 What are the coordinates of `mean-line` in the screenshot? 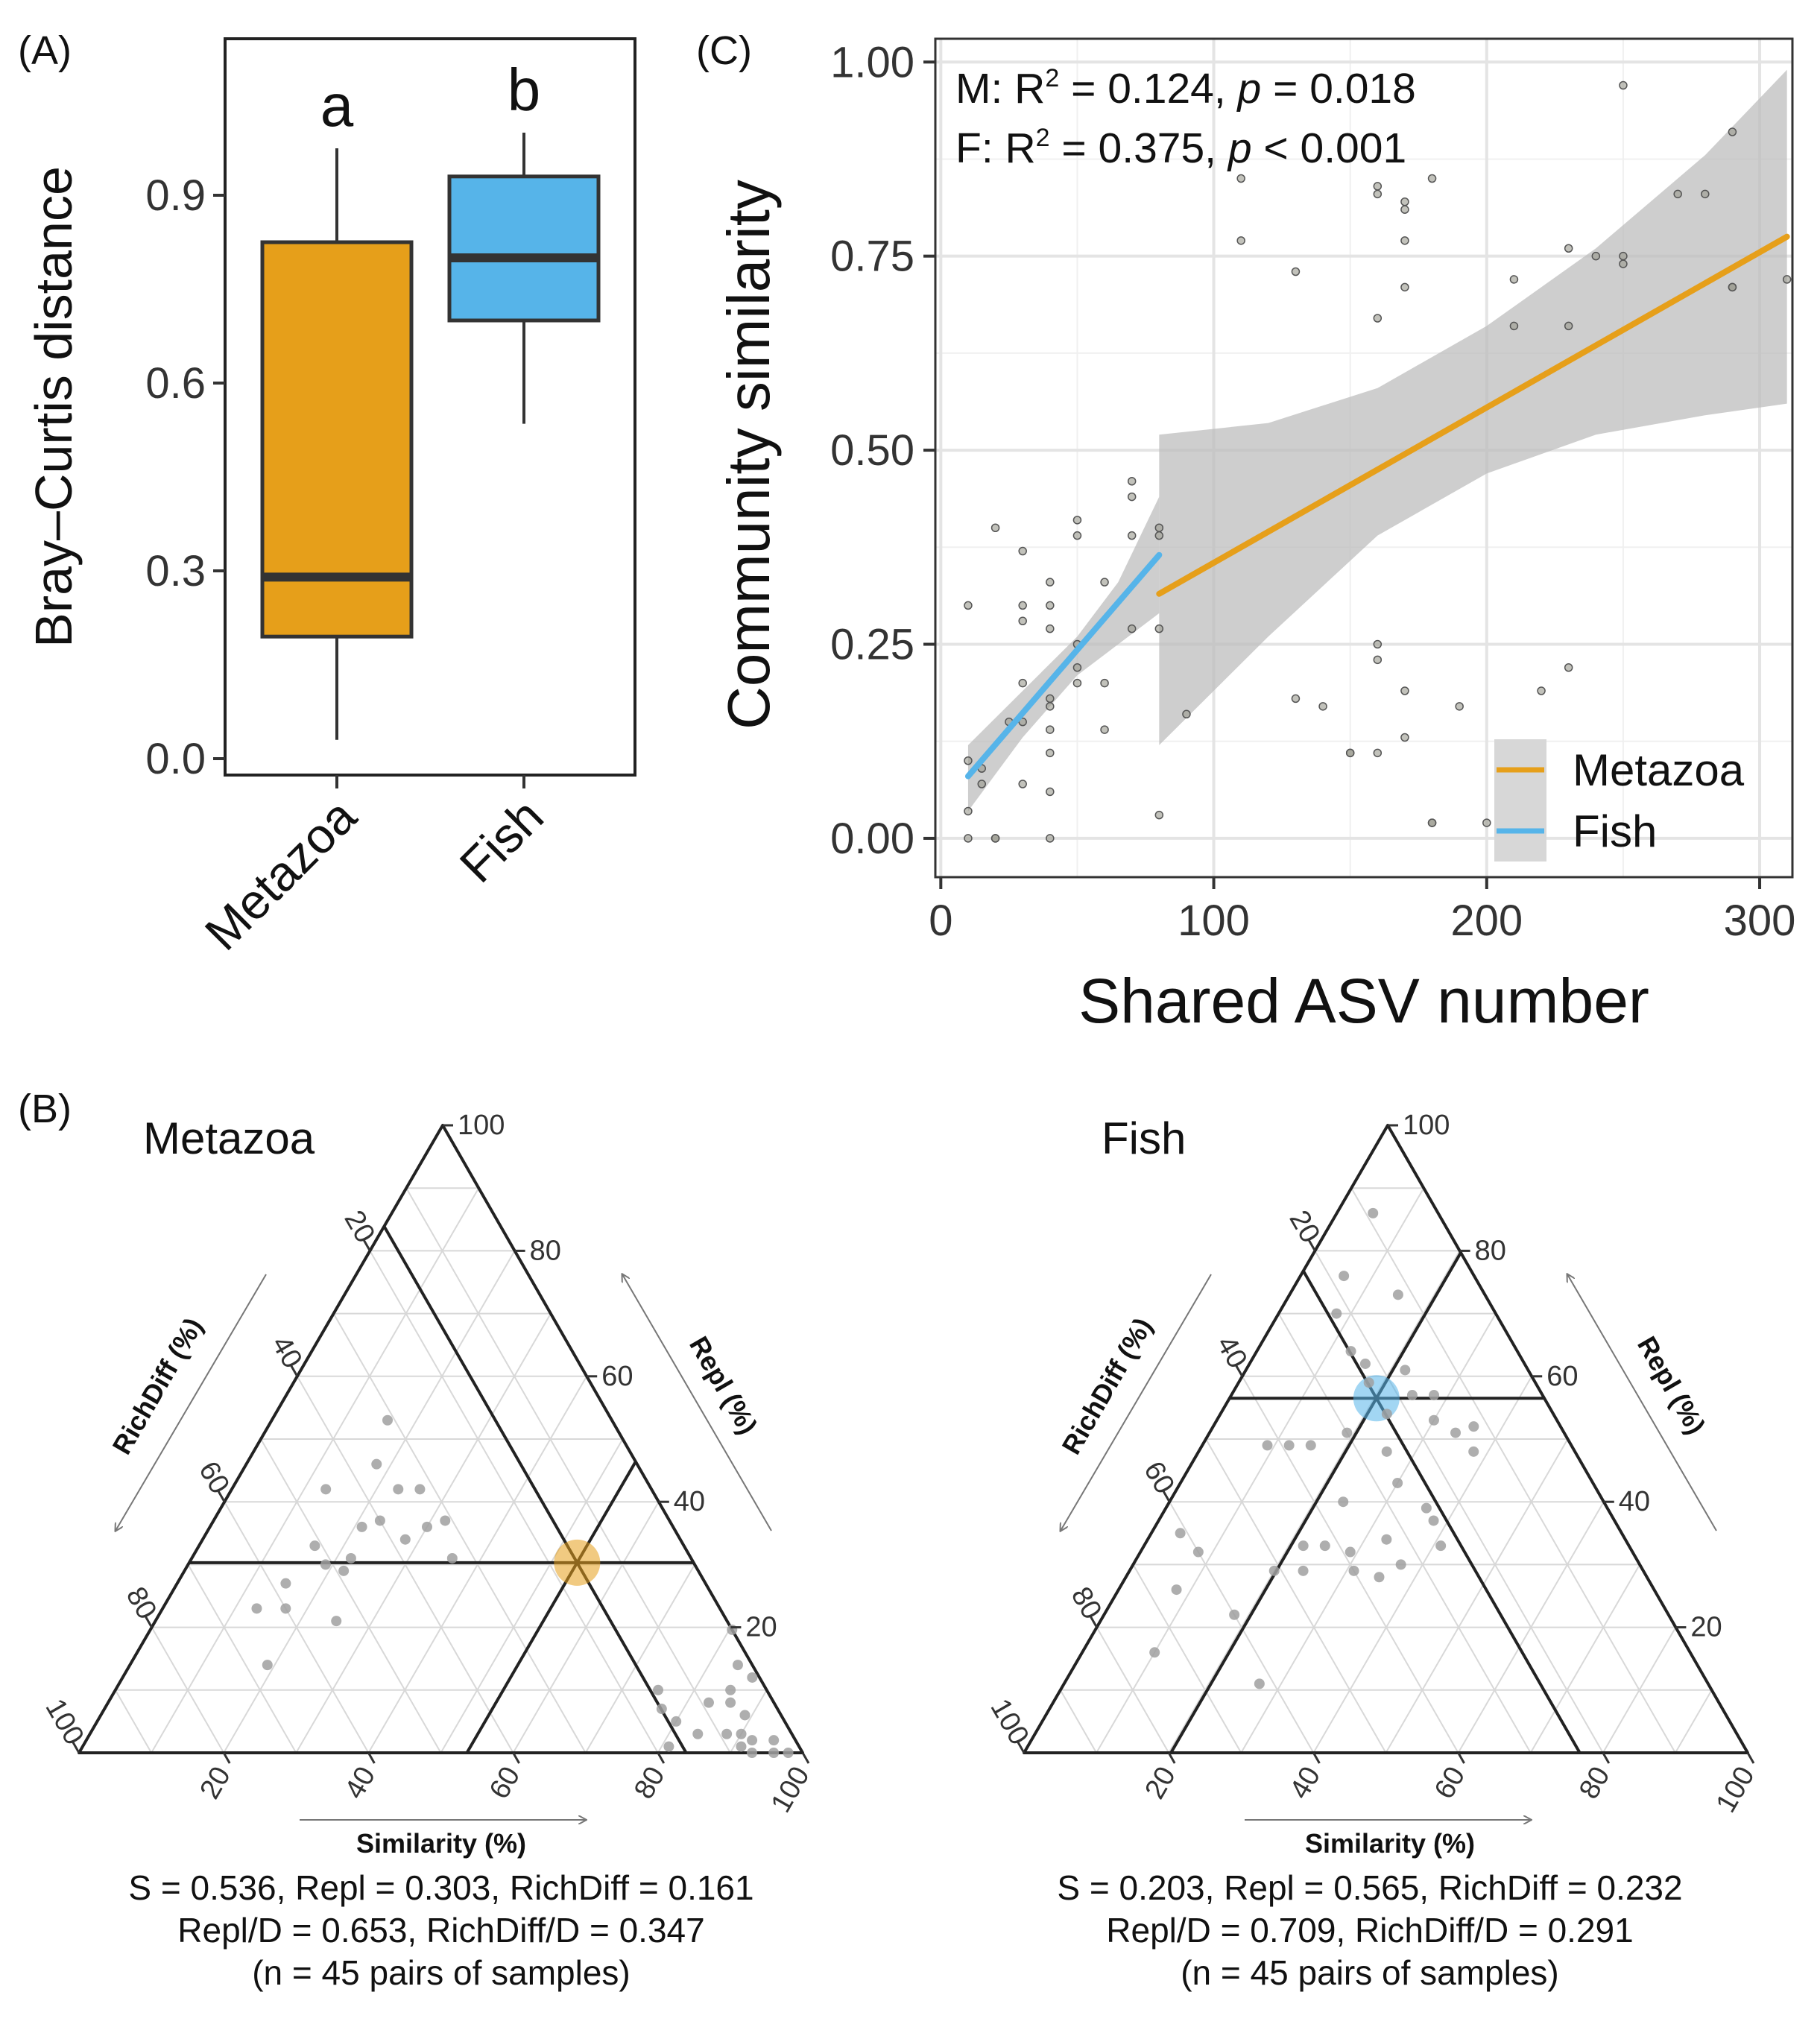 It's located at (535, 1489).